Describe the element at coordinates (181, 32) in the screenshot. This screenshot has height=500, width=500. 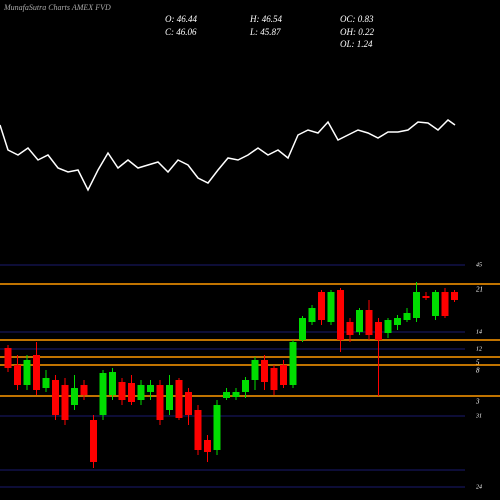
I see `ohlc-label: C: 46.06` at that location.